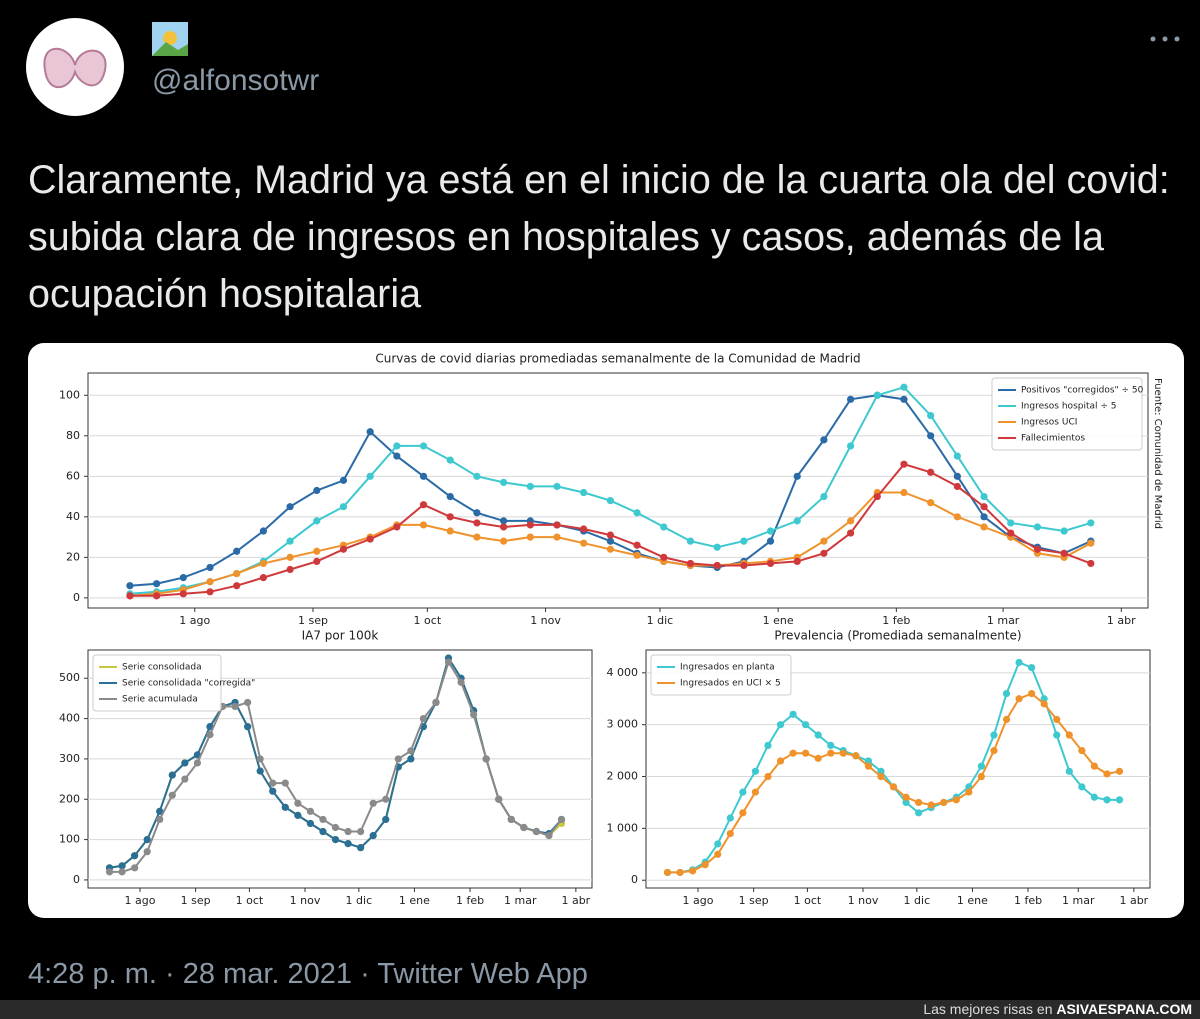 Image resolution: width=1200 pixels, height=1019 pixels. Describe the element at coordinates (520, 900) in the screenshot. I see `x-tick-label: 1 mar` at that location.